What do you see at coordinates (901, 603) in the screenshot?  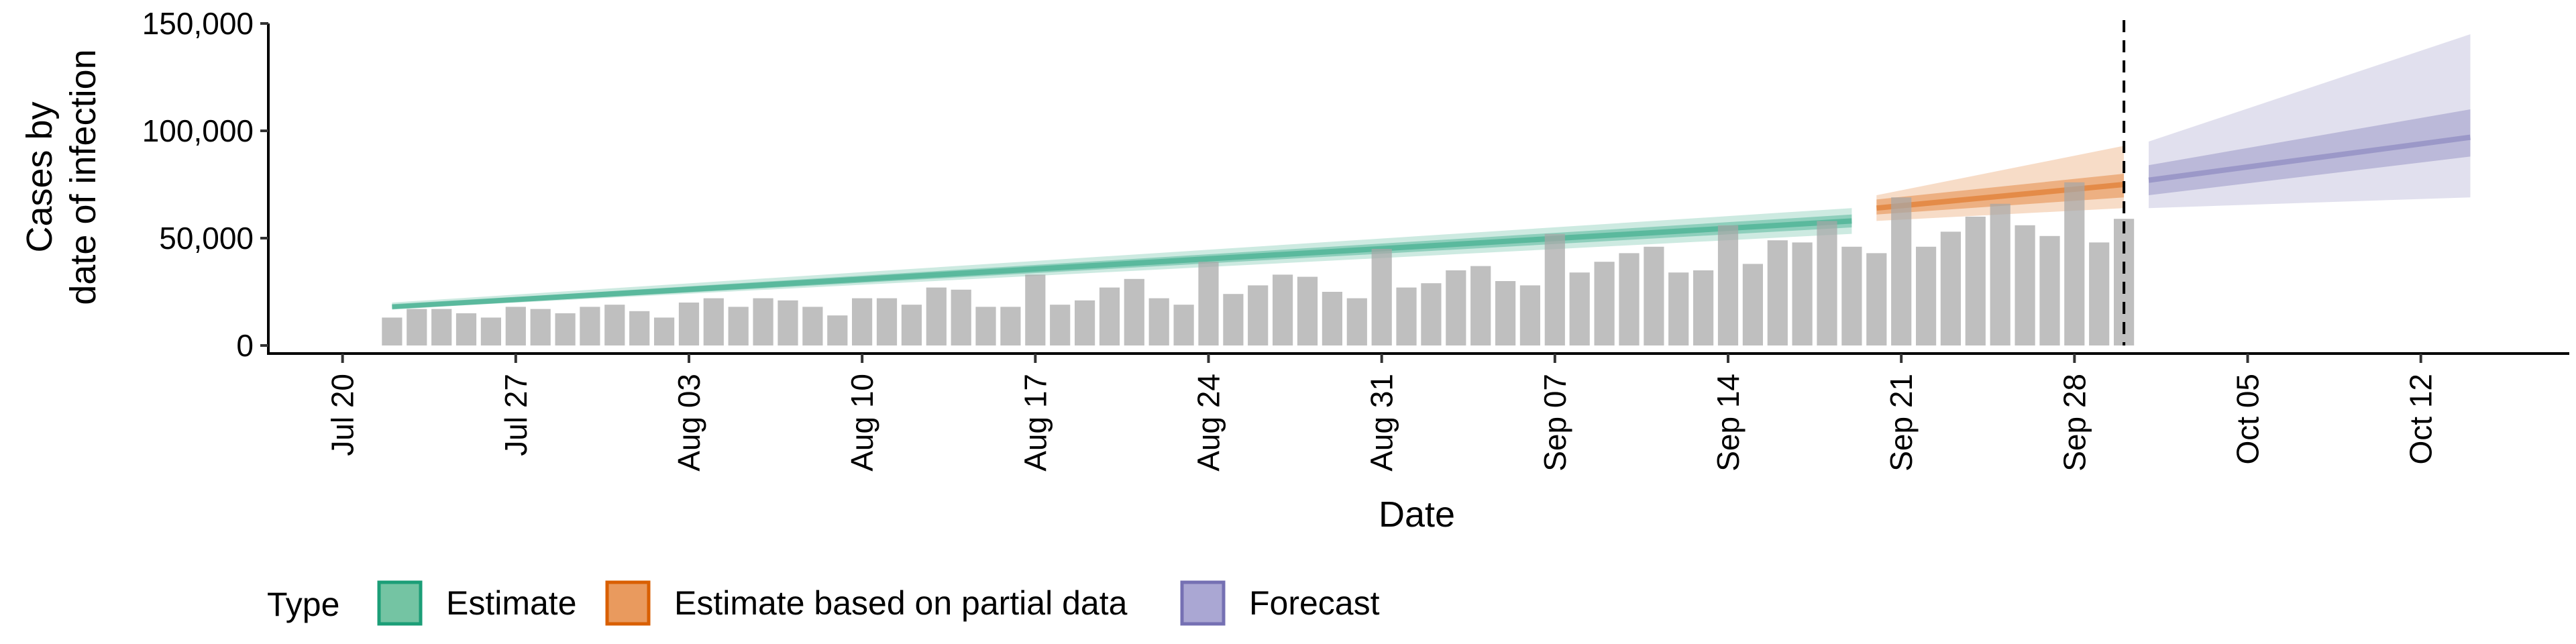 I see `legend-label-estimate-based-on-partial-data: Estimate based on partial data` at bounding box center [901, 603].